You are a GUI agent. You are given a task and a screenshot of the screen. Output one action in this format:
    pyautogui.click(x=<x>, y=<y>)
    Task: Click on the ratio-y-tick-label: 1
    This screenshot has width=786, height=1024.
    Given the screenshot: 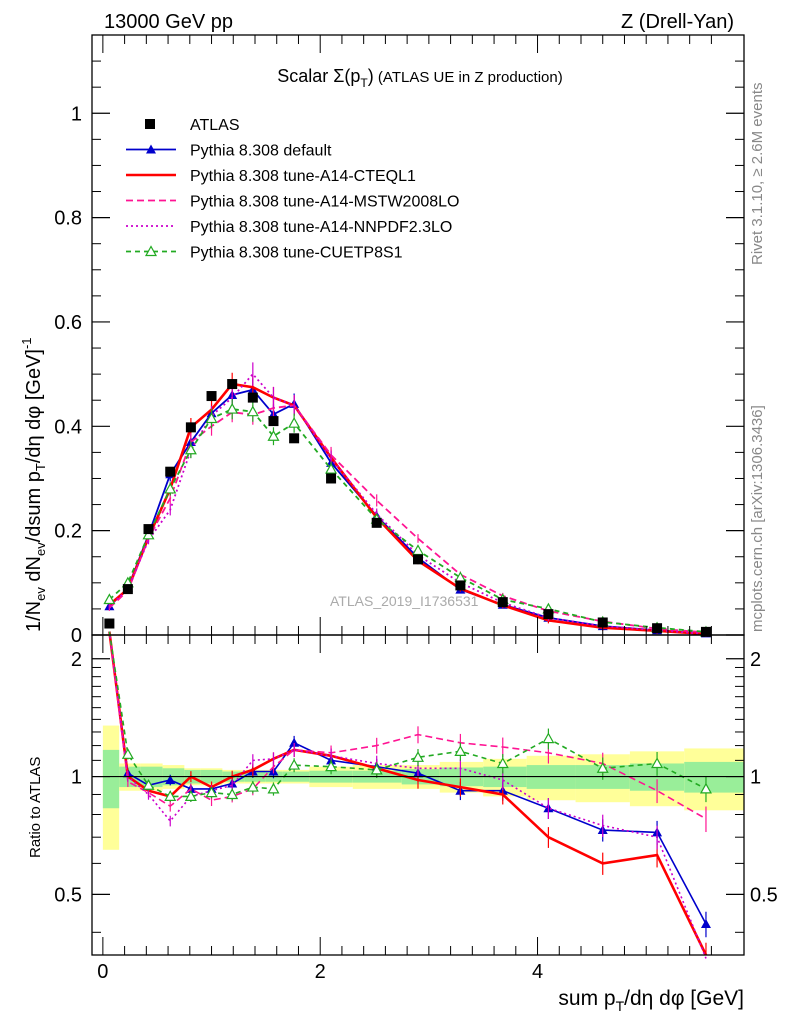 What is the action you would take?
    pyautogui.click(x=76, y=778)
    